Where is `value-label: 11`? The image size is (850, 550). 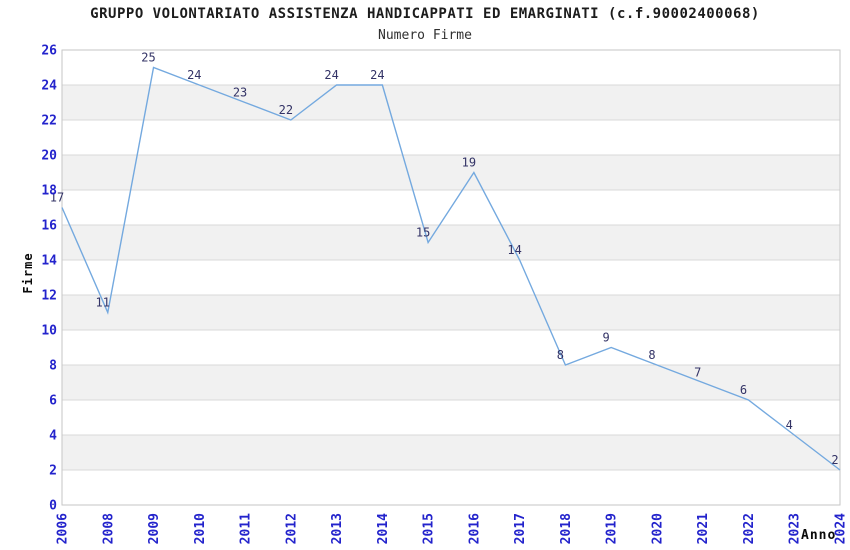 value-label: 11 is located at coordinates (103, 303).